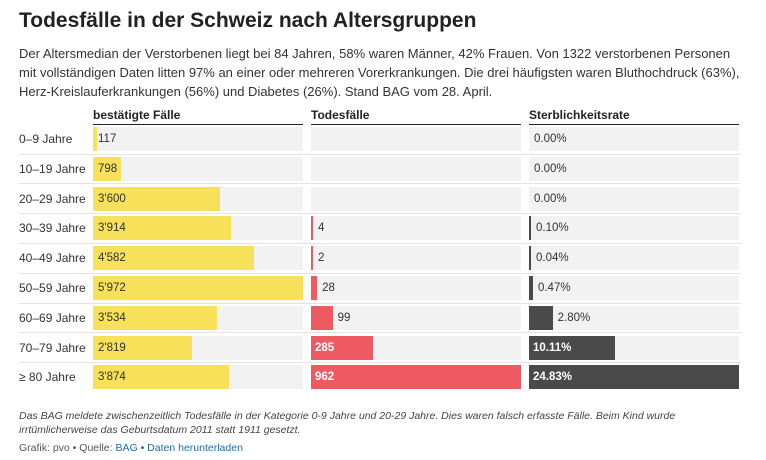 This screenshot has width=766, height=460. I want to click on value-label-rate: 10.11%, so click(552, 347).